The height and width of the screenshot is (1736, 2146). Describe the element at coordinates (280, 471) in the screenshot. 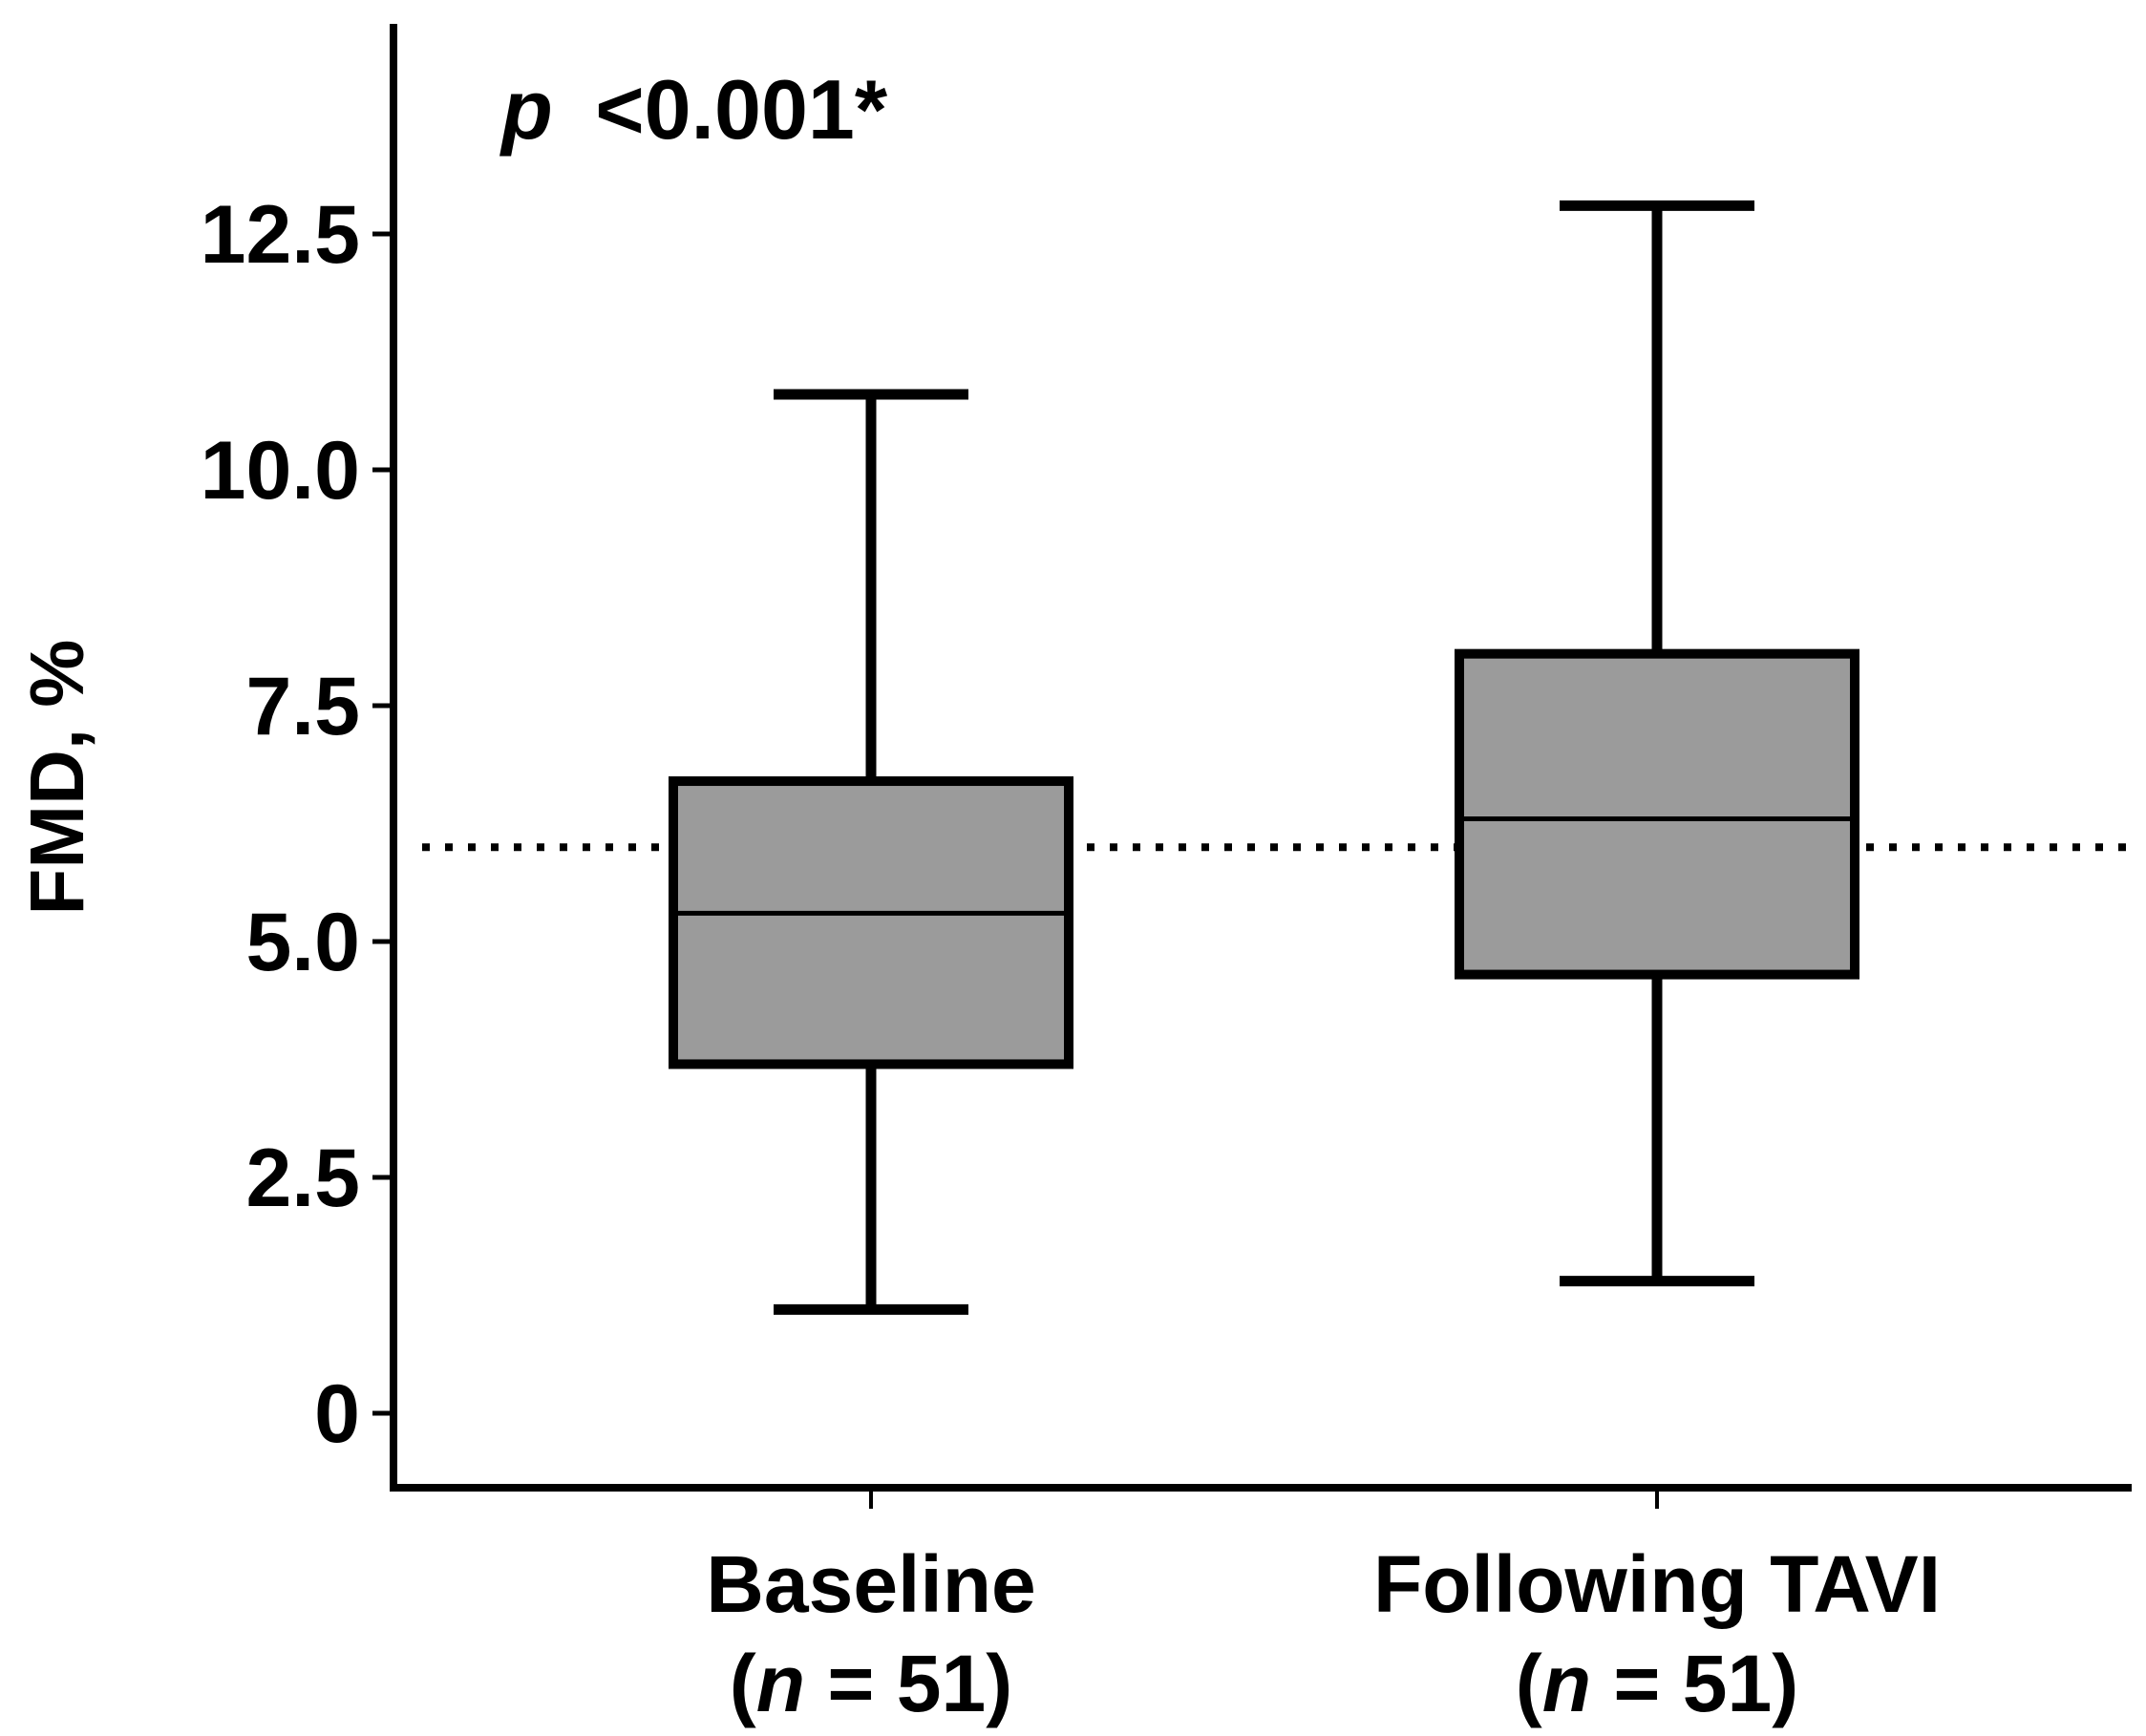

I see `y-tick-label: 10.0` at that location.